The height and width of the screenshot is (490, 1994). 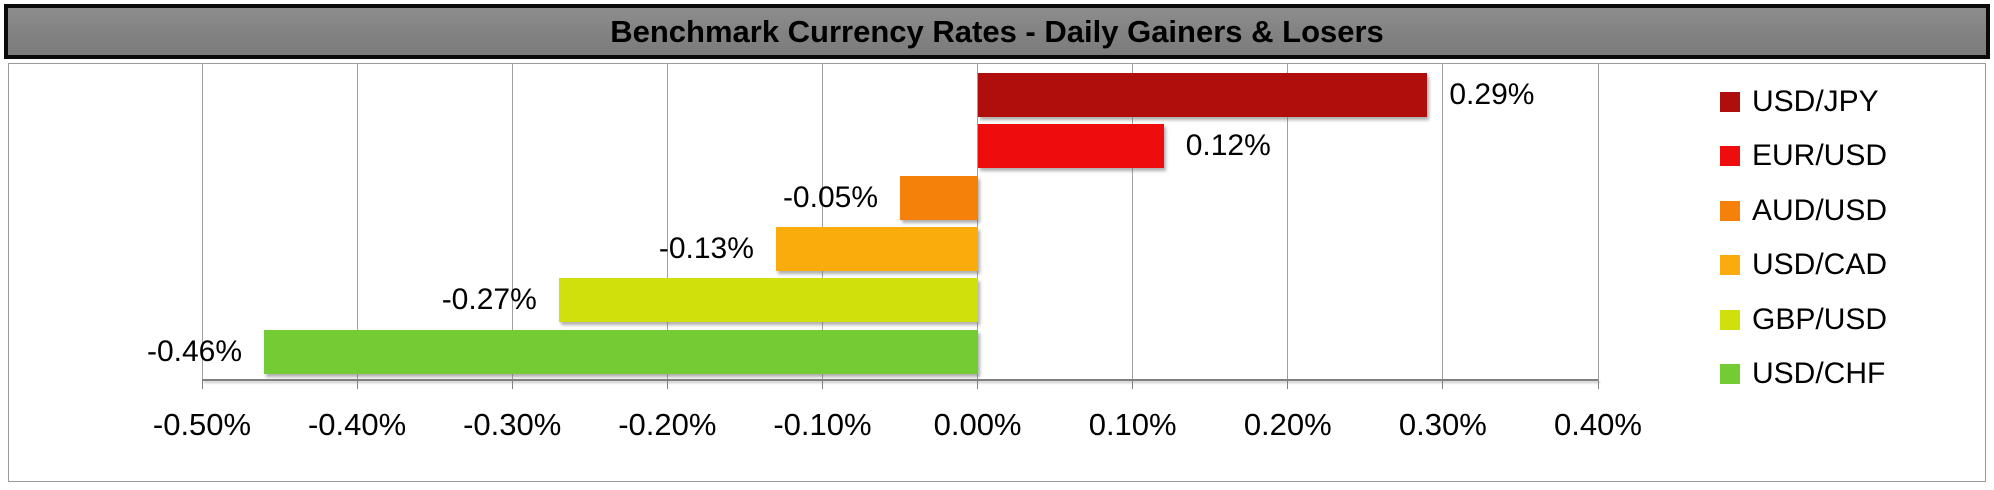 I want to click on legend-swatch-eur-usd, so click(x=1730, y=156).